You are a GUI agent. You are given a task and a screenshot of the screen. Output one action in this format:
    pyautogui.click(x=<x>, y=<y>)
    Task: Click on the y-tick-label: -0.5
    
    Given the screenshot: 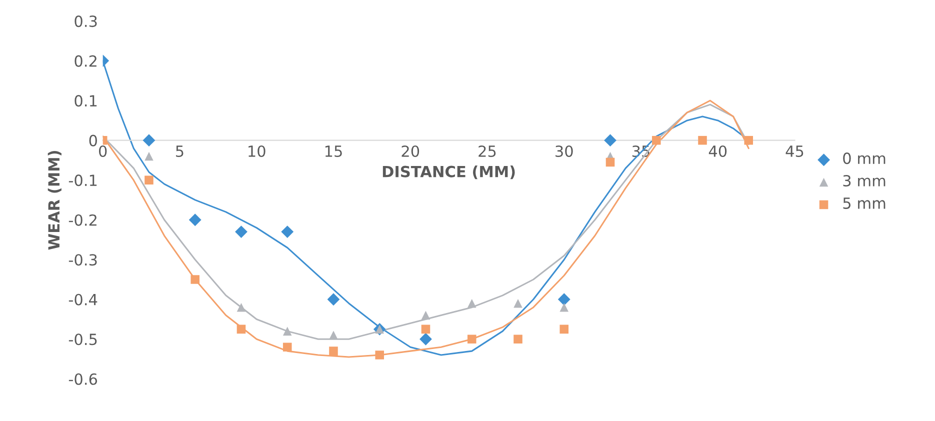 What is the action you would take?
    pyautogui.click(x=82, y=340)
    